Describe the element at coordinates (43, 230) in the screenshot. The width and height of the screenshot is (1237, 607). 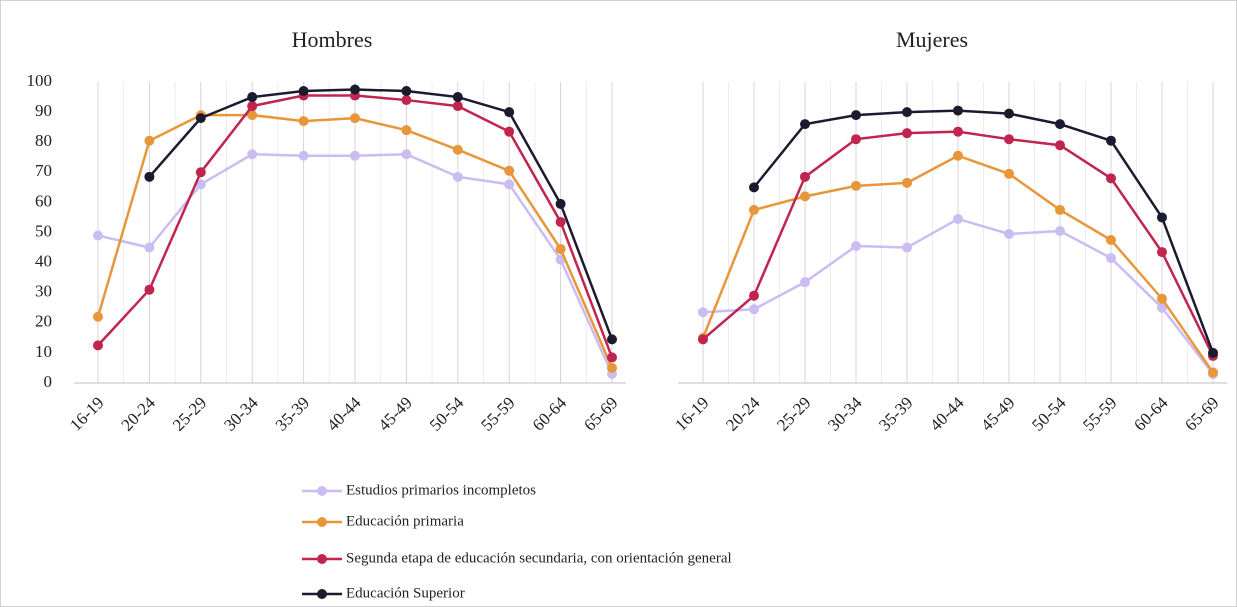
I see `y-tick-label: 50` at that location.